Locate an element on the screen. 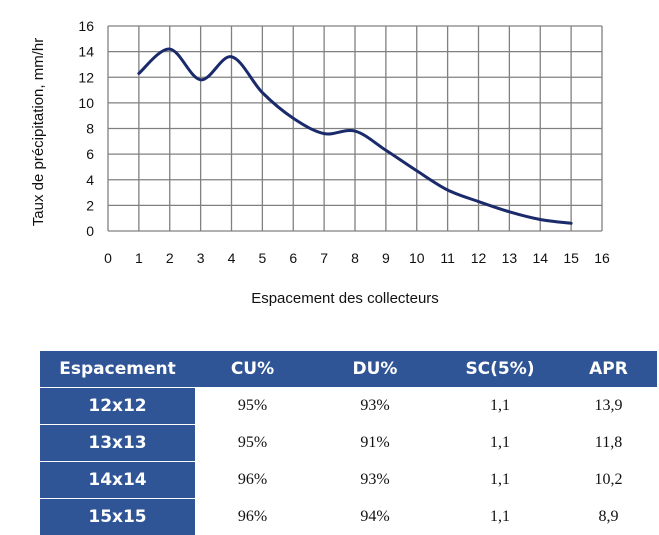 The height and width of the screenshot is (535, 659). y-tick-label: 4 is located at coordinates (90, 180).